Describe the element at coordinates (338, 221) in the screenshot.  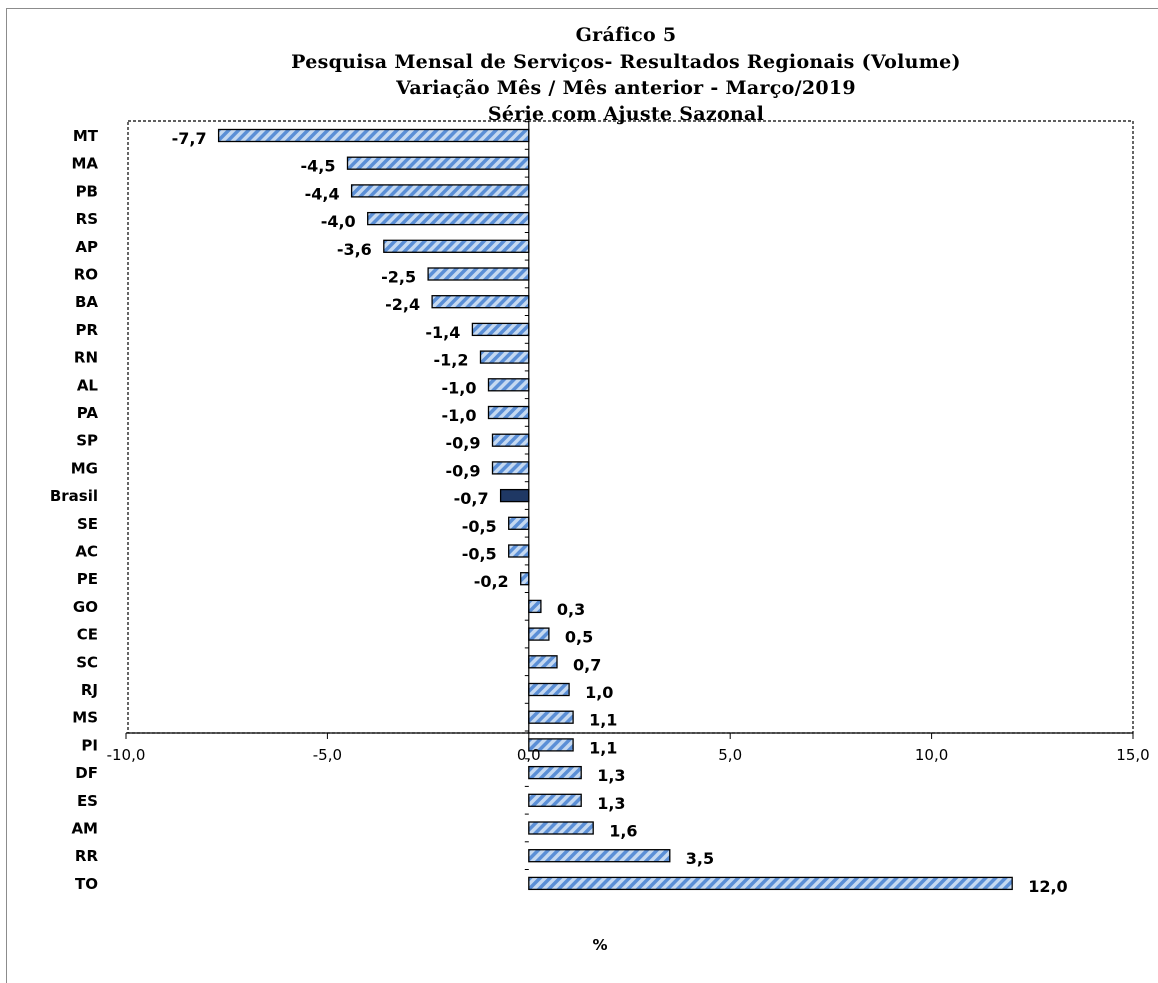
I see `value-label-rs: -4,0` at that location.